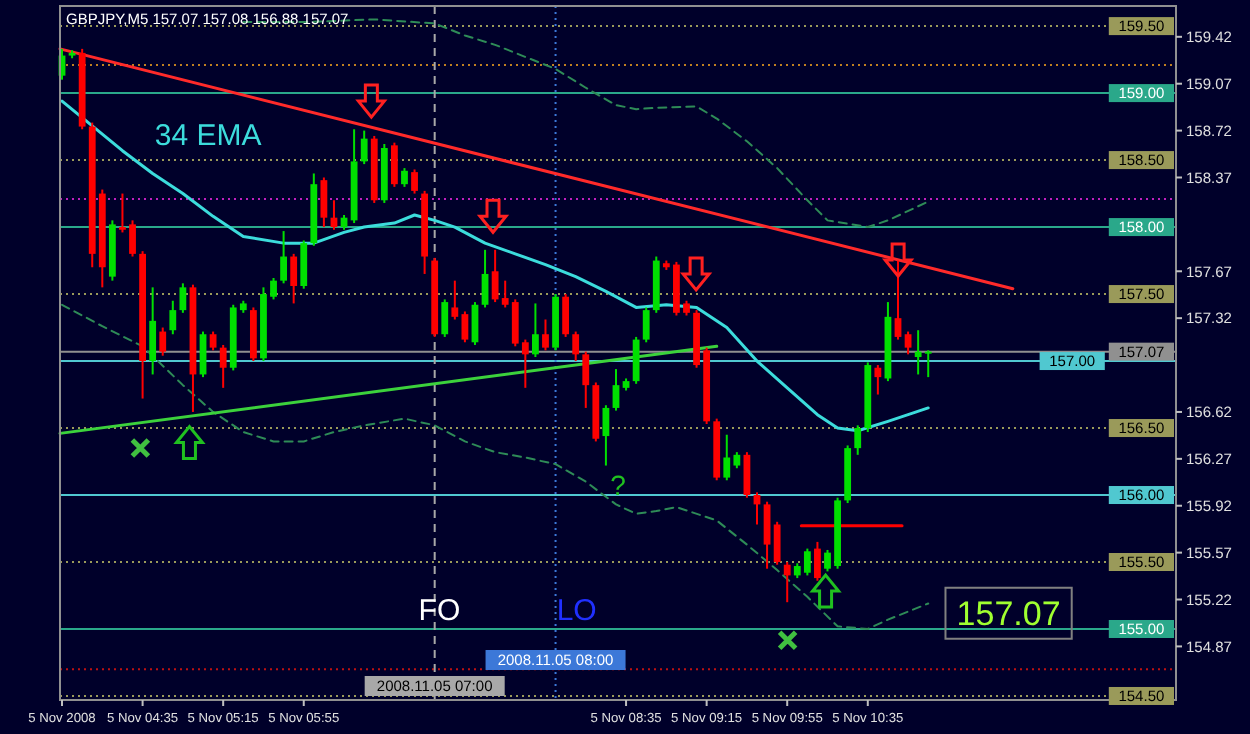 The width and height of the screenshot is (1250, 734). Describe the element at coordinates (439, 611) in the screenshot. I see `annotation: FO` at that location.